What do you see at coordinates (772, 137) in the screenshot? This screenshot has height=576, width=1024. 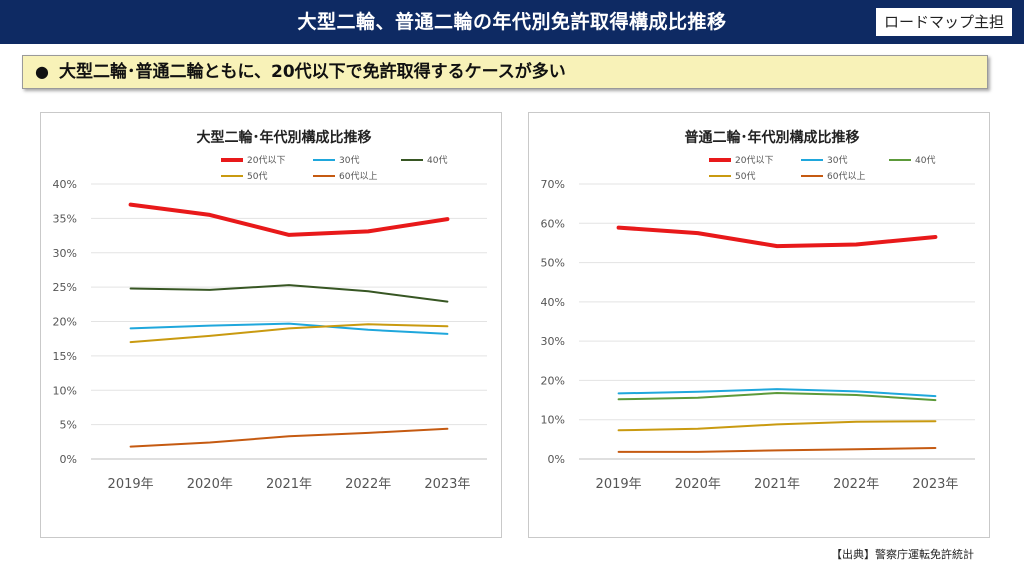 I see `chart-title: 普通二輪･年代別構成比推移` at bounding box center [772, 137].